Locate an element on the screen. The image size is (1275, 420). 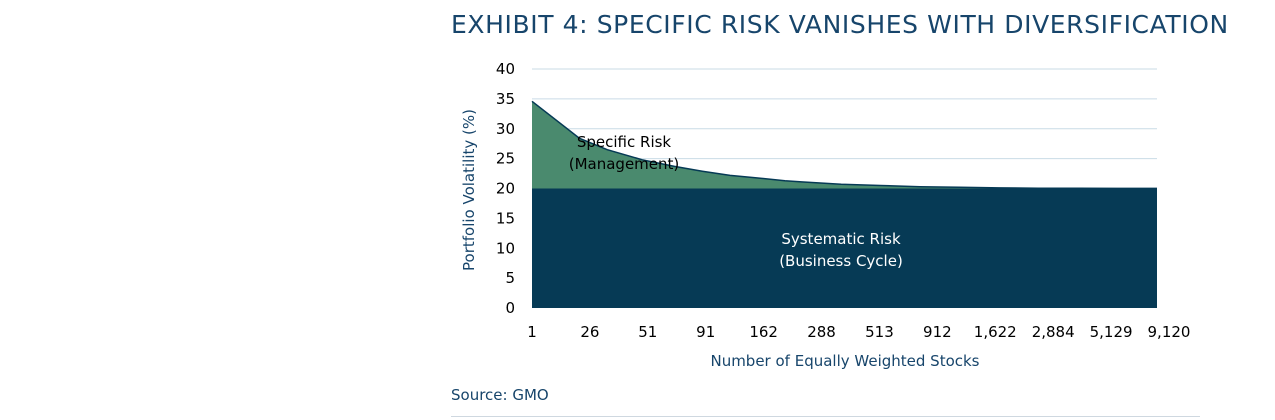
source-note: Source: GMO is located at coordinates (500, 395).